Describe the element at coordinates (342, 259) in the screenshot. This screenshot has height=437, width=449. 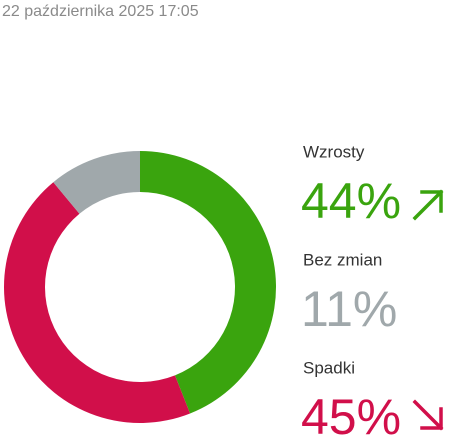
I see `legend-label: Bez zmian` at that location.